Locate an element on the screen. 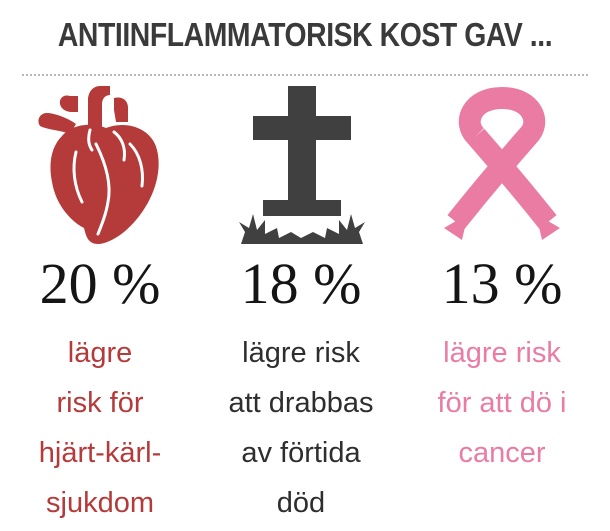  title-divider is located at coordinates (305, 75).